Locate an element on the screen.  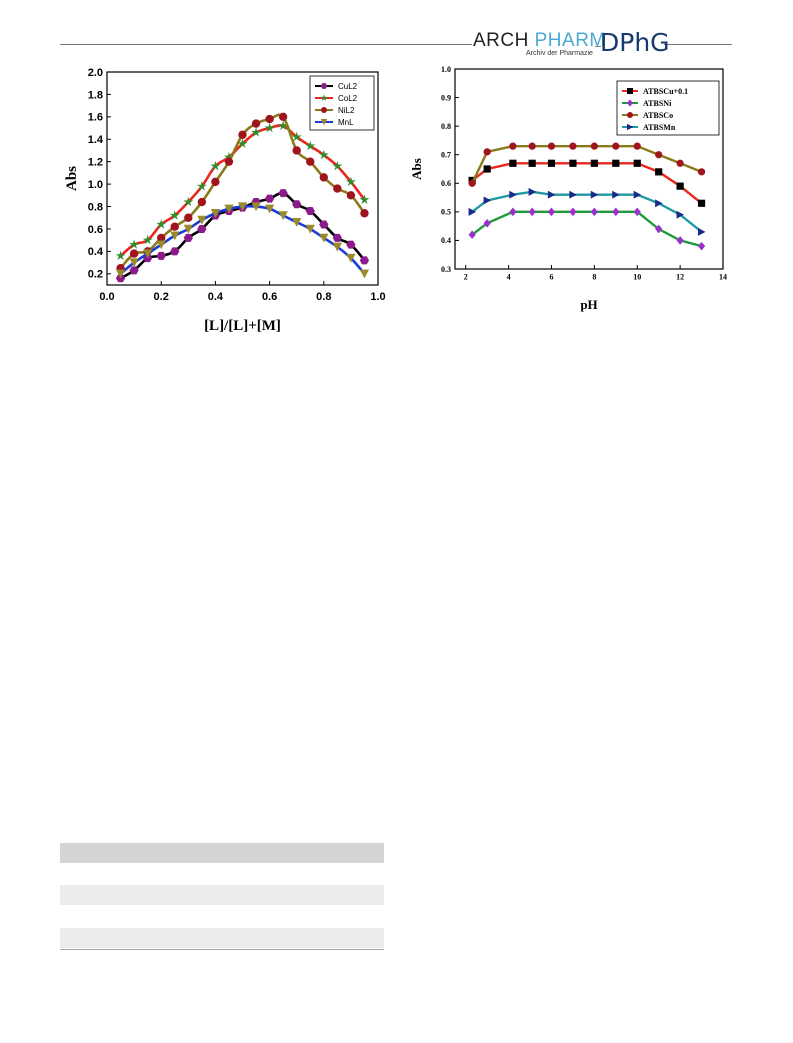
x-tick-label: 8 is located at coordinates (594, 276).